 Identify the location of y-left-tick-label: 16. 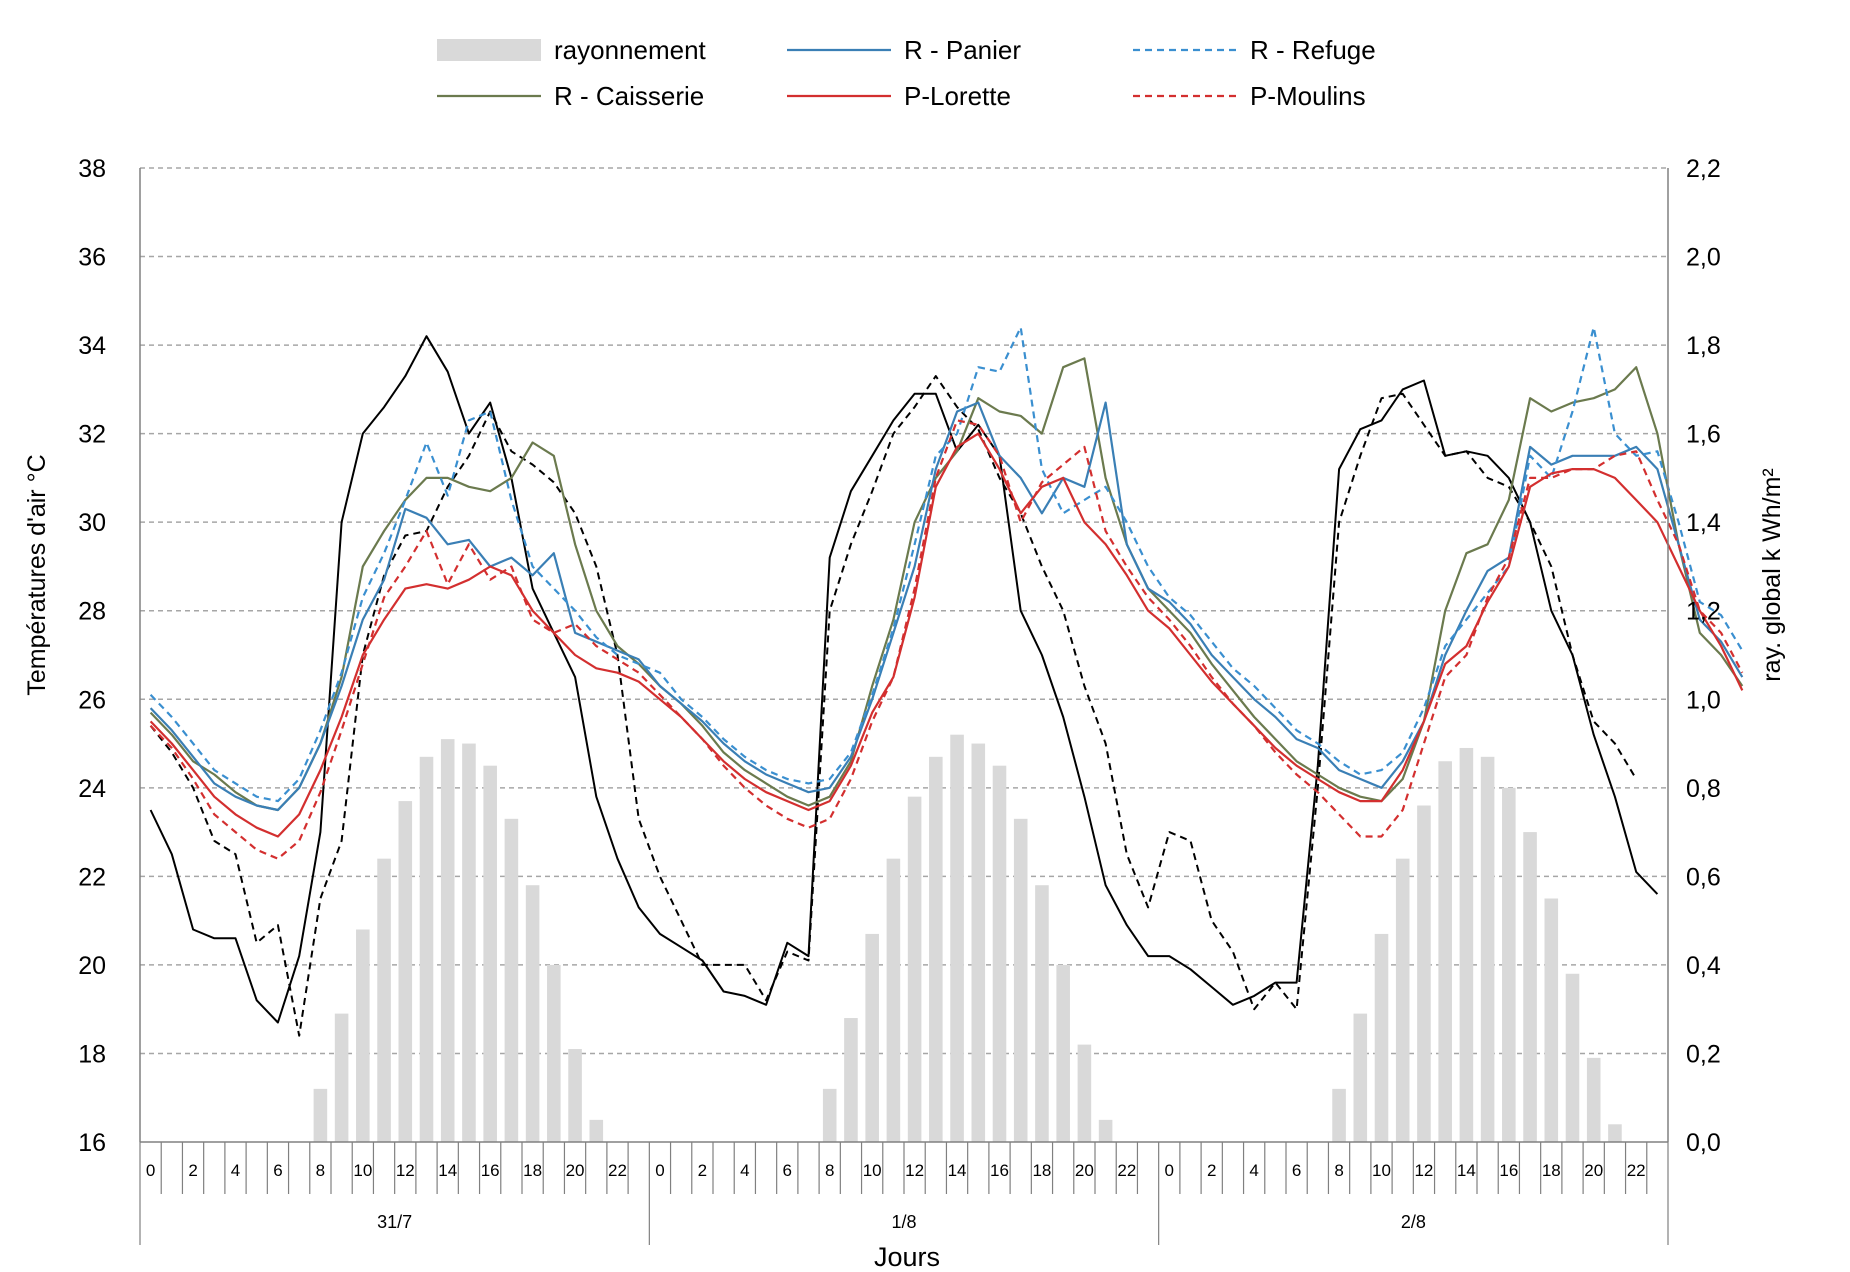
(92, 1143).